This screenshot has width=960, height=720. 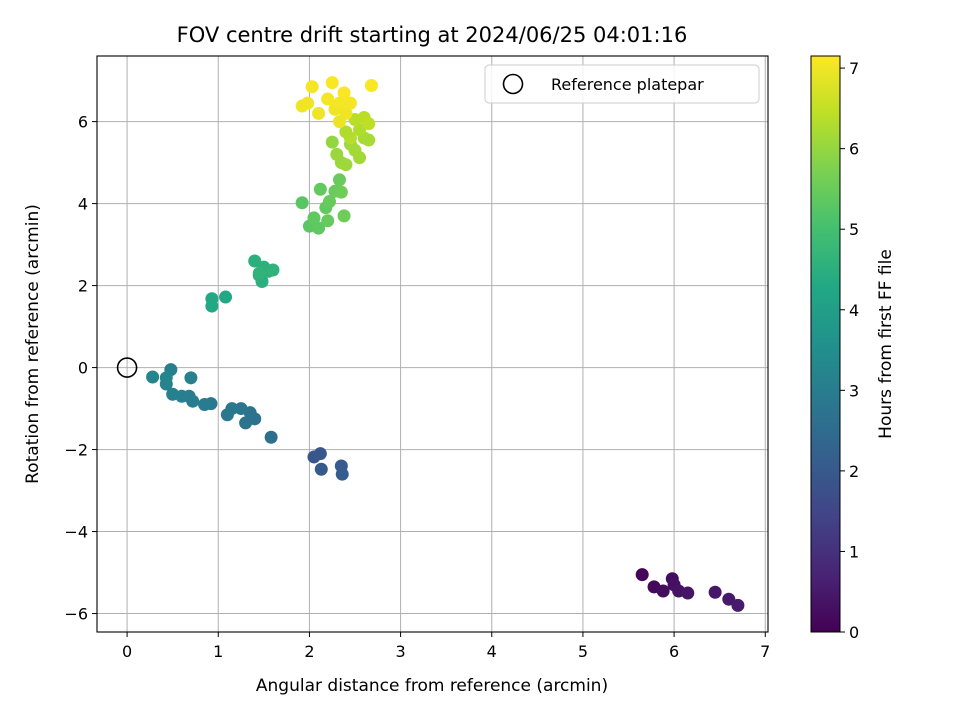 I want to click on reference-platepar-marker, so click(x=127, y=367).